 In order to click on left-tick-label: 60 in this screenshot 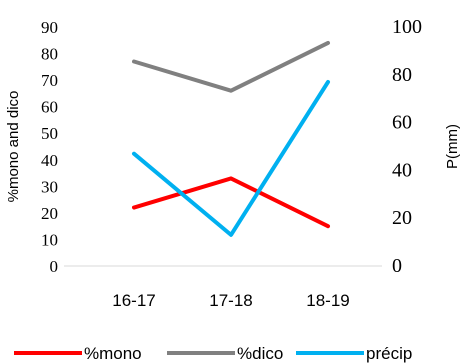, I will do `click(49, 107)`.